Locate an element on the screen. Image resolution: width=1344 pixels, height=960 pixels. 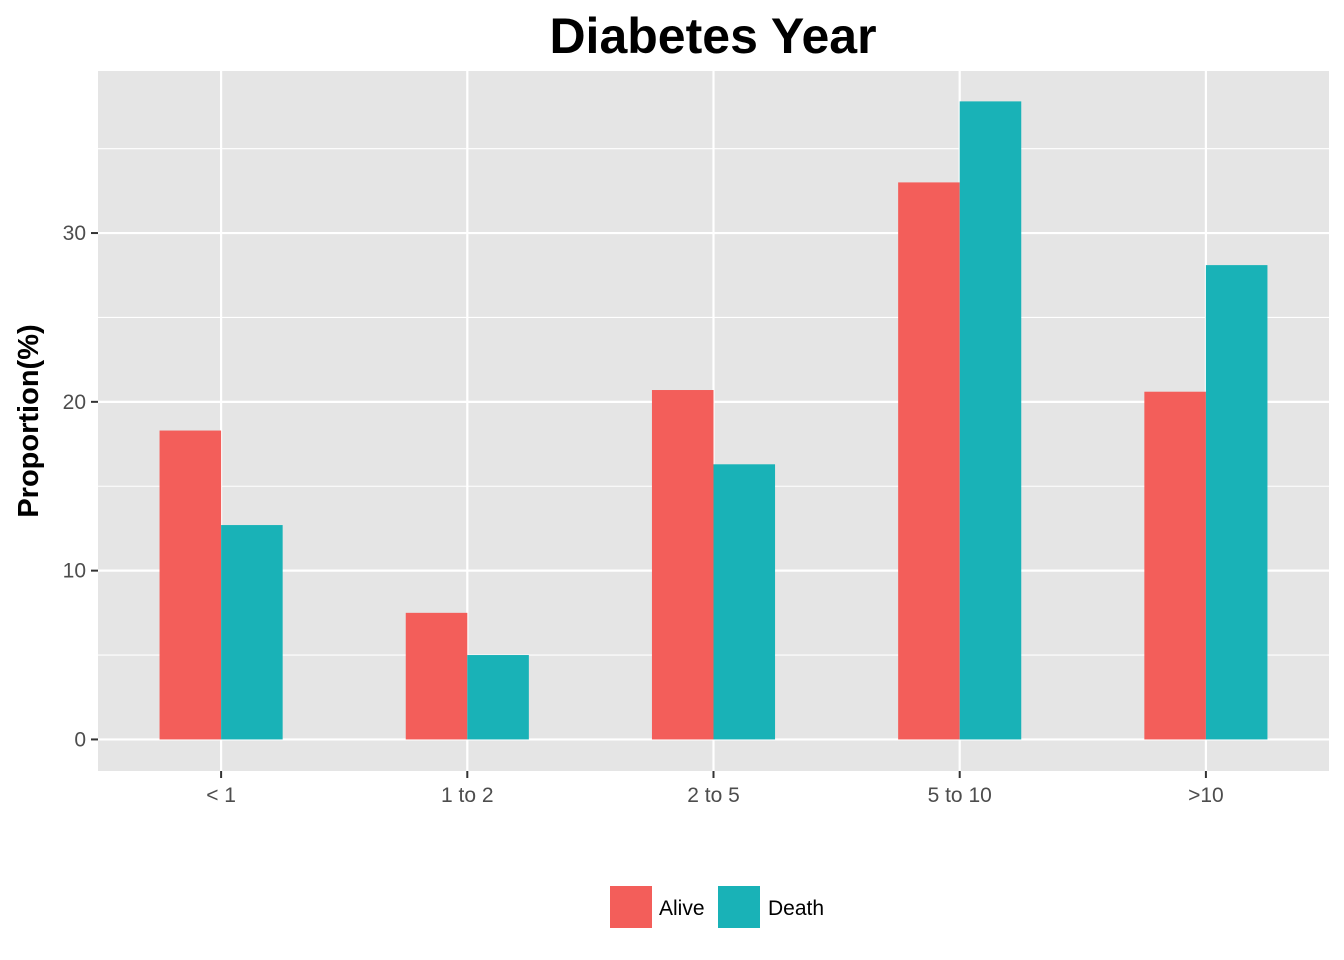
x-axis: < 1 1 to 2 2 to 5 5 to 10 >10 is located at coordinates (715, 789).